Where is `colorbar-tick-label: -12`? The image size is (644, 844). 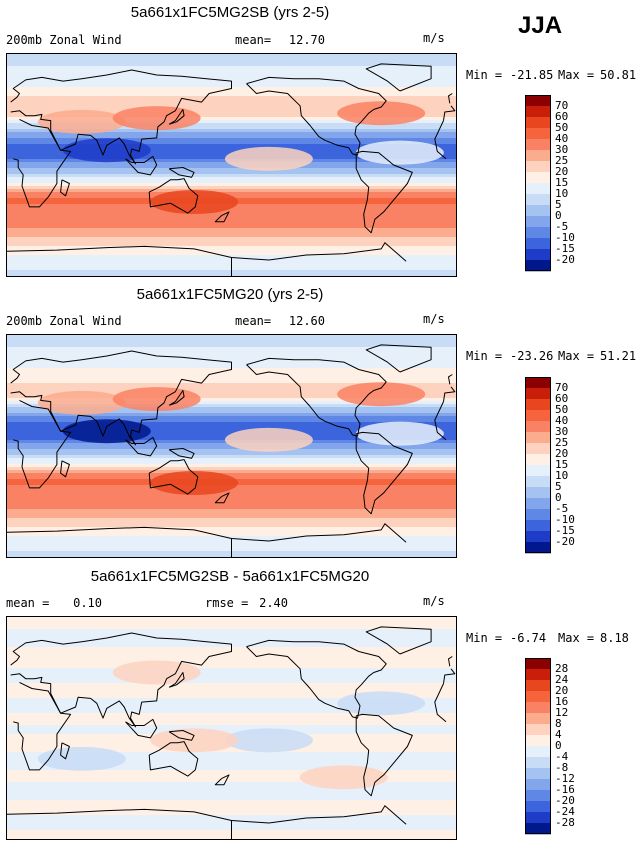 colorbar-tick-label: -12 is located at coordinates (565, 778).